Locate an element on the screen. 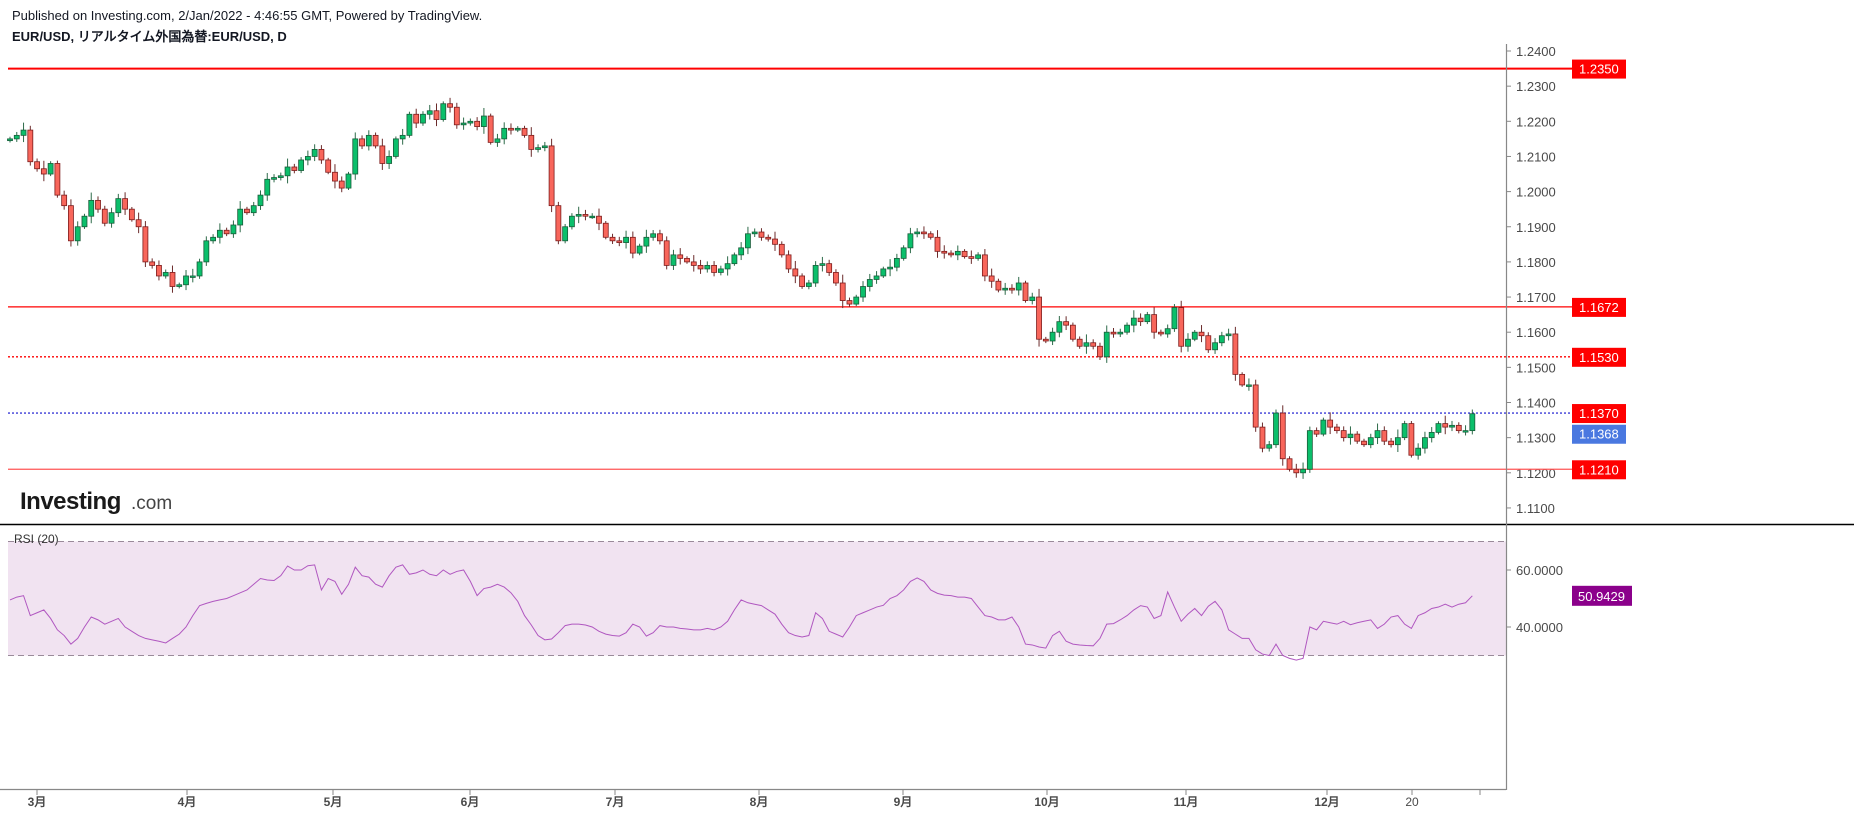 This screenshot has height=827, width=1854. rsi-tick-label: 60.0000 is located at coordinates (1539, 570).